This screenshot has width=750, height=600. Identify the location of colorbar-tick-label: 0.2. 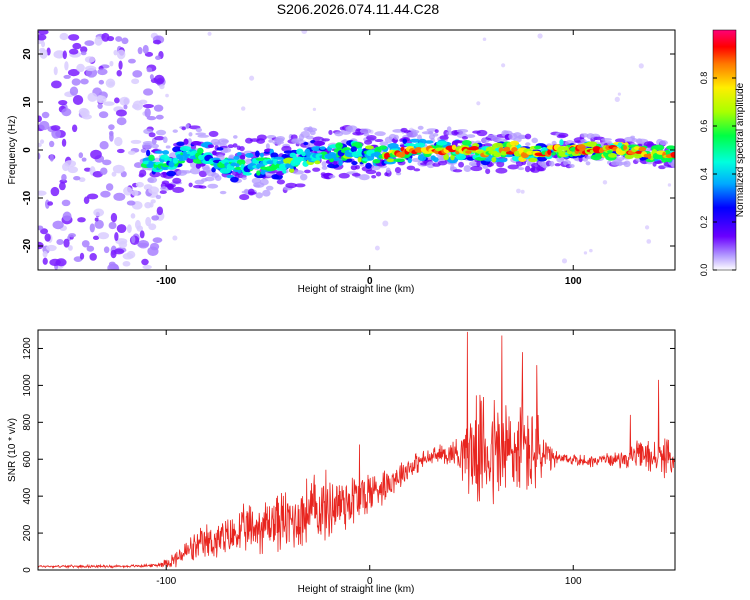
(704, 222).